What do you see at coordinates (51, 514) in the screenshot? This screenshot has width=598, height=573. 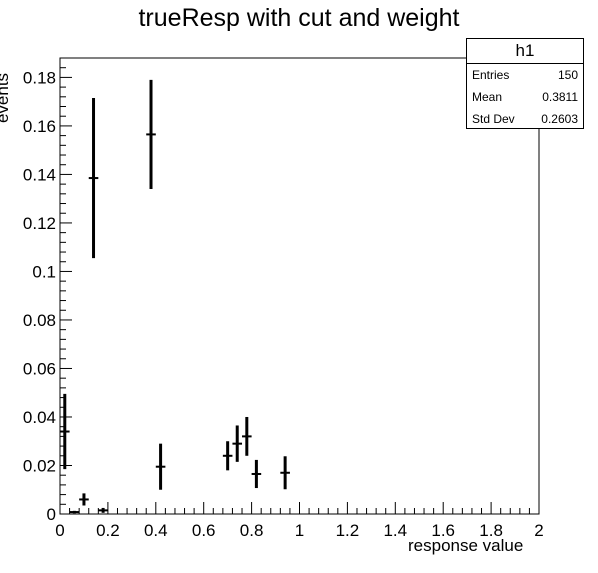 I see `y-tick-label: 0` at bounding box center [51, 514].